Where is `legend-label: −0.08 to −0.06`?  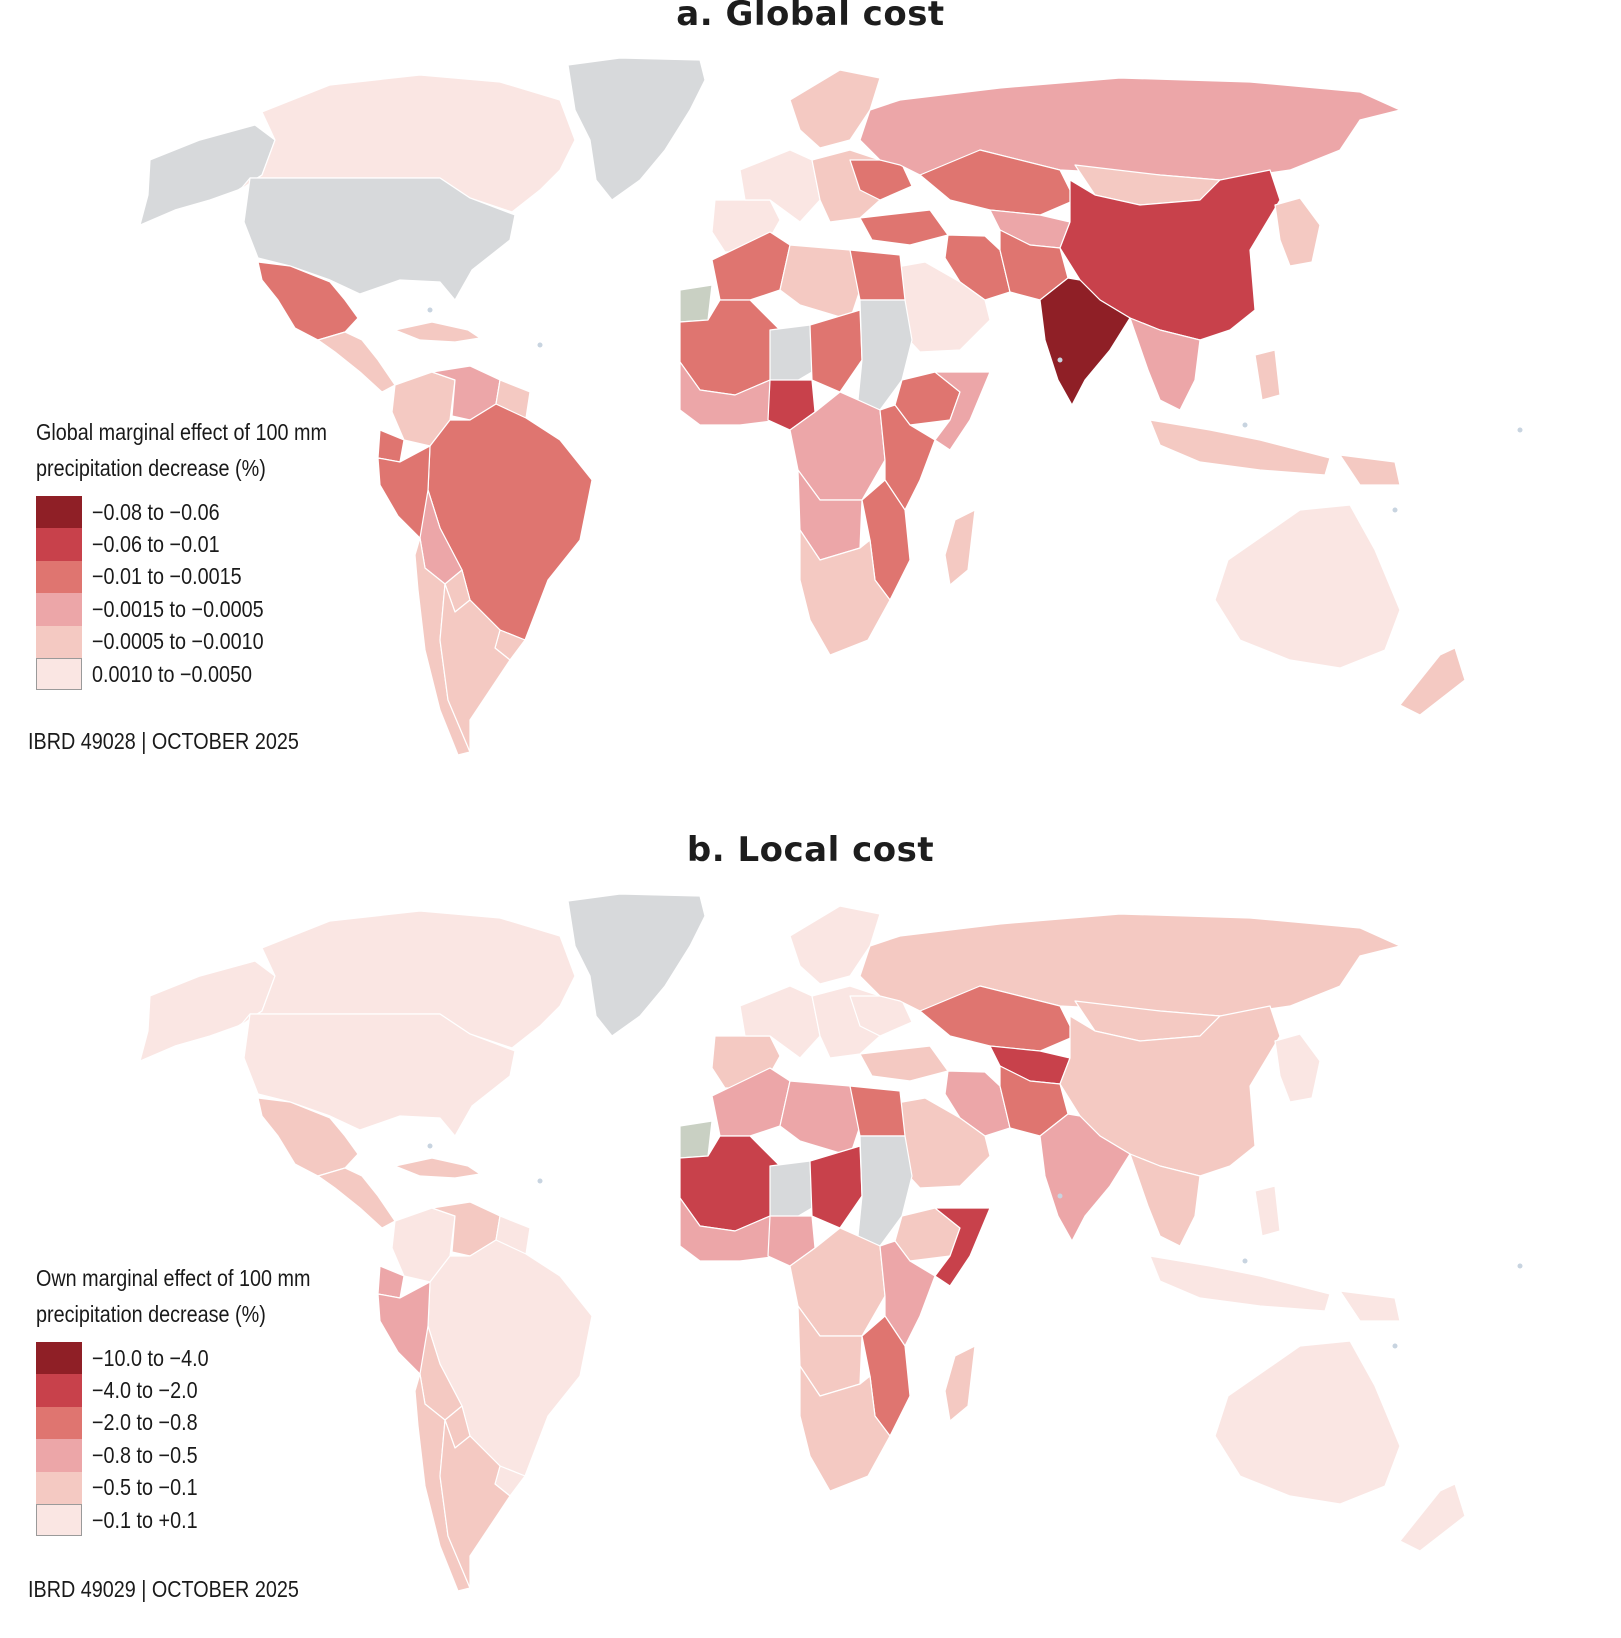
legend-label: −0.08 to −0.06 is located at coordinates (156, 511).